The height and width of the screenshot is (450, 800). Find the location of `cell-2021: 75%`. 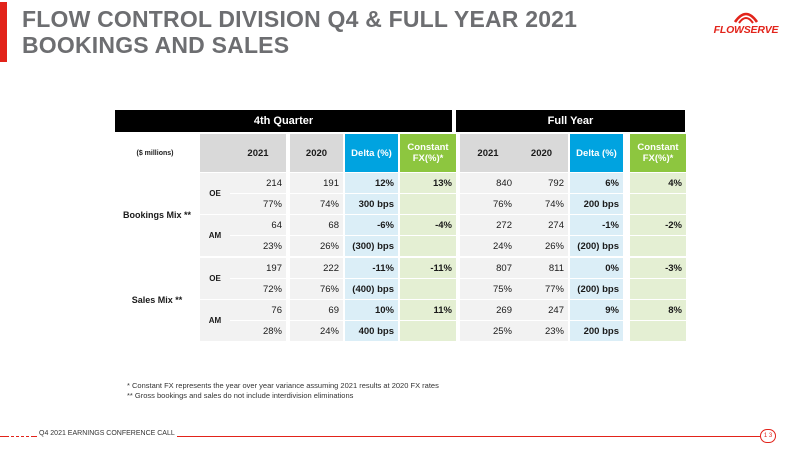

cell-2021: 75% is located at coordinates (488, 289).